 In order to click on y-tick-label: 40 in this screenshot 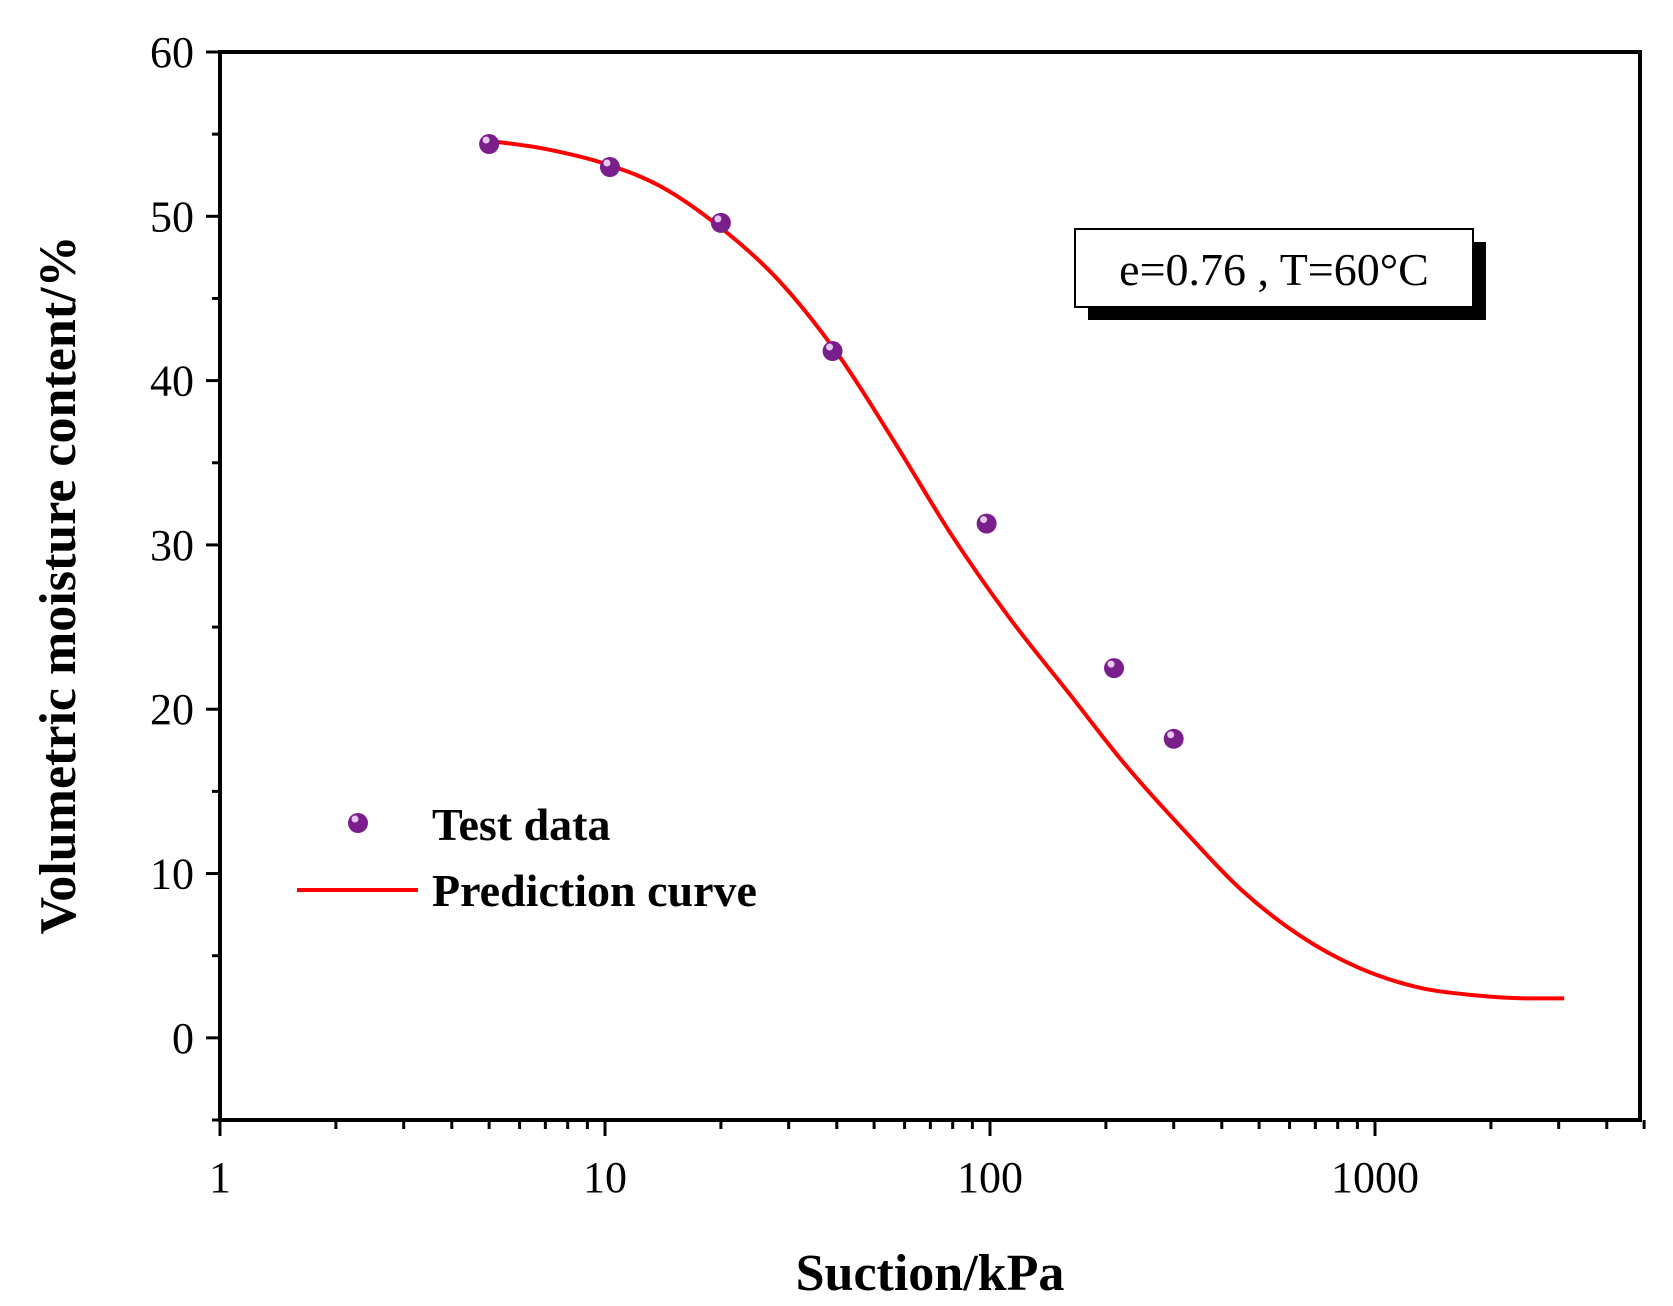, I will do `click(172, 381)`.